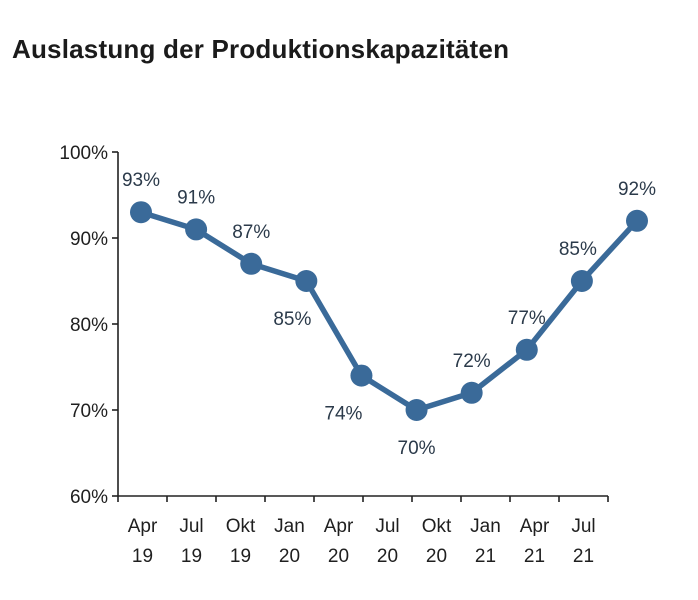 The image size is (698, 600). I want to click on data-label: 92%, so click(637, 189).